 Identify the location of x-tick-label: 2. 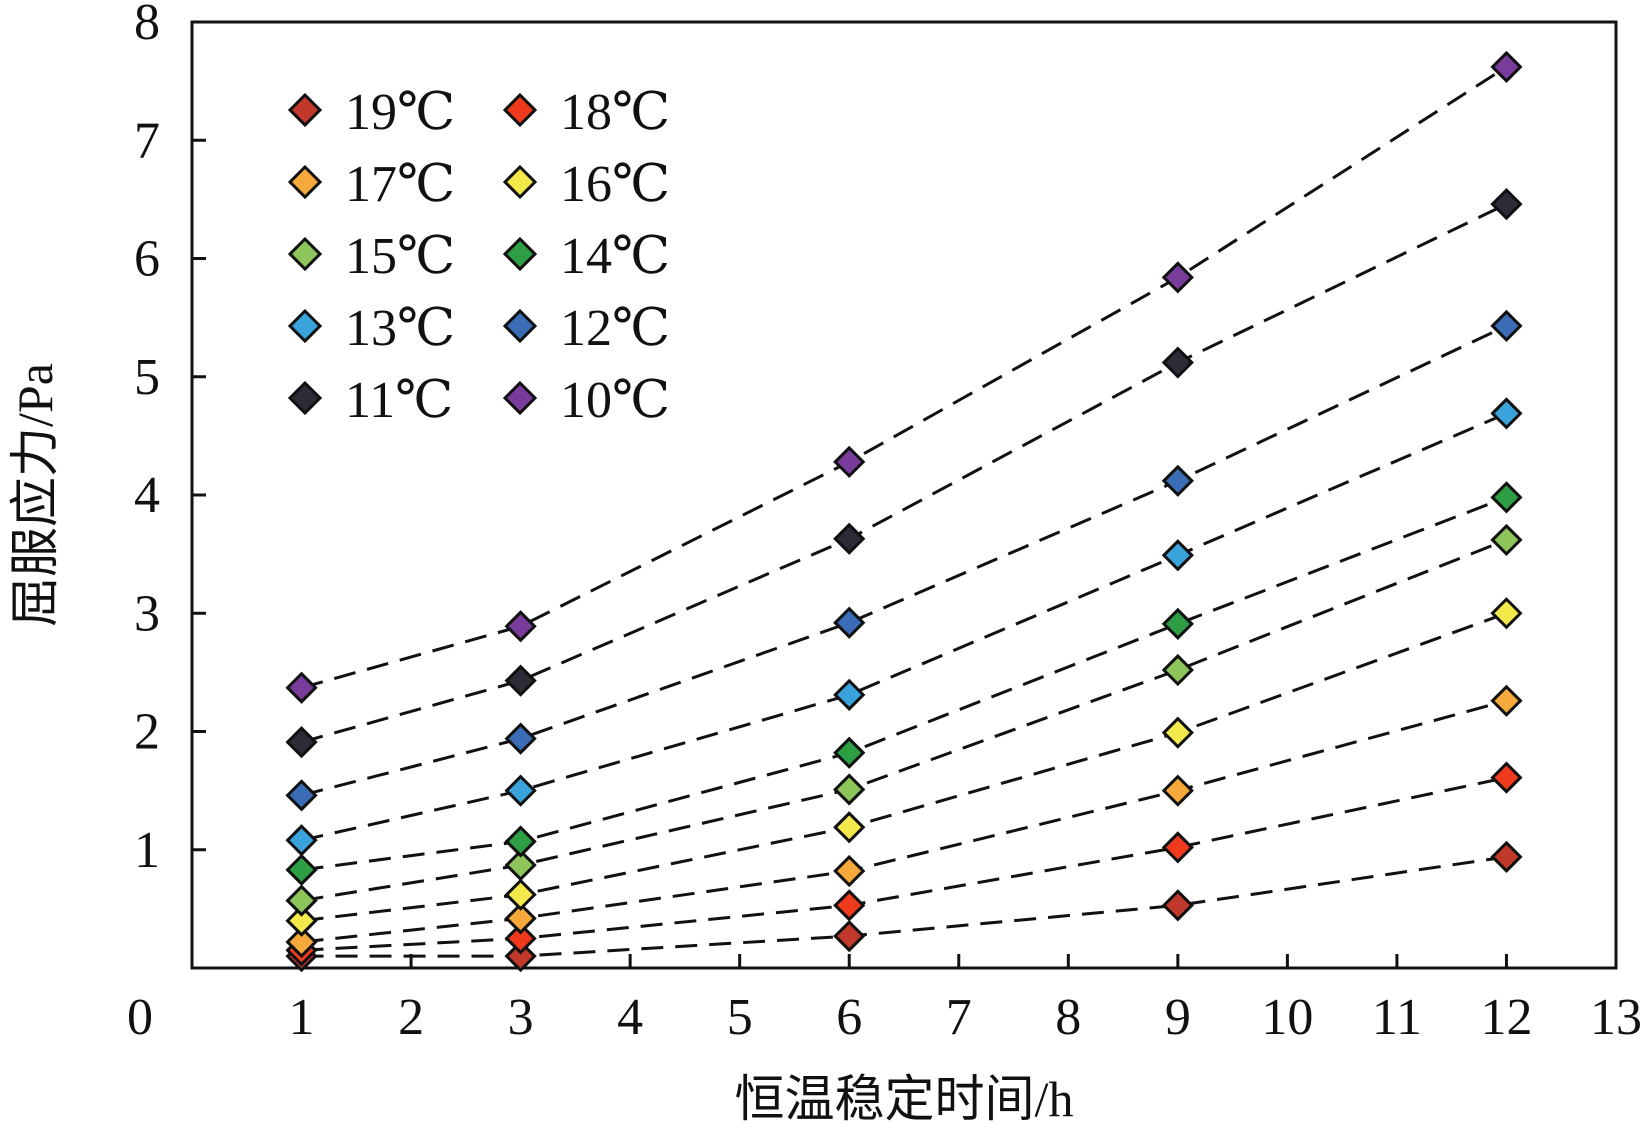
(411, 1017).